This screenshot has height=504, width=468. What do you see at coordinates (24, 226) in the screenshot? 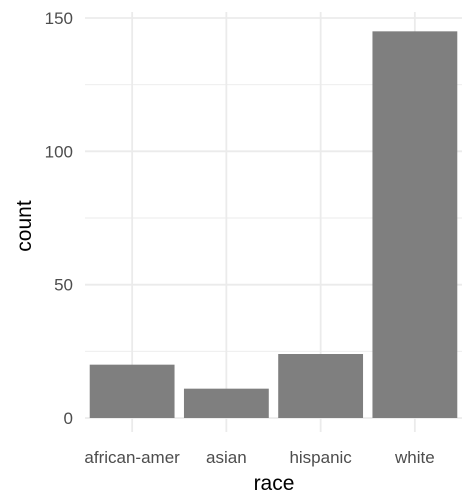
I see `y-axis-title: count` at bounding box center [24, 226].